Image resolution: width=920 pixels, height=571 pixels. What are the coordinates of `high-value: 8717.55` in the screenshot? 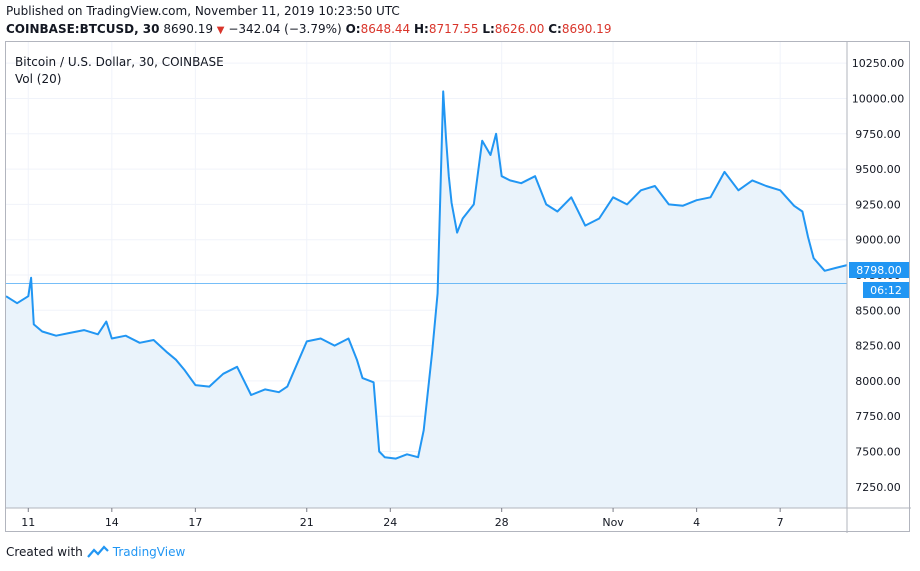 It's located at (453, 29).